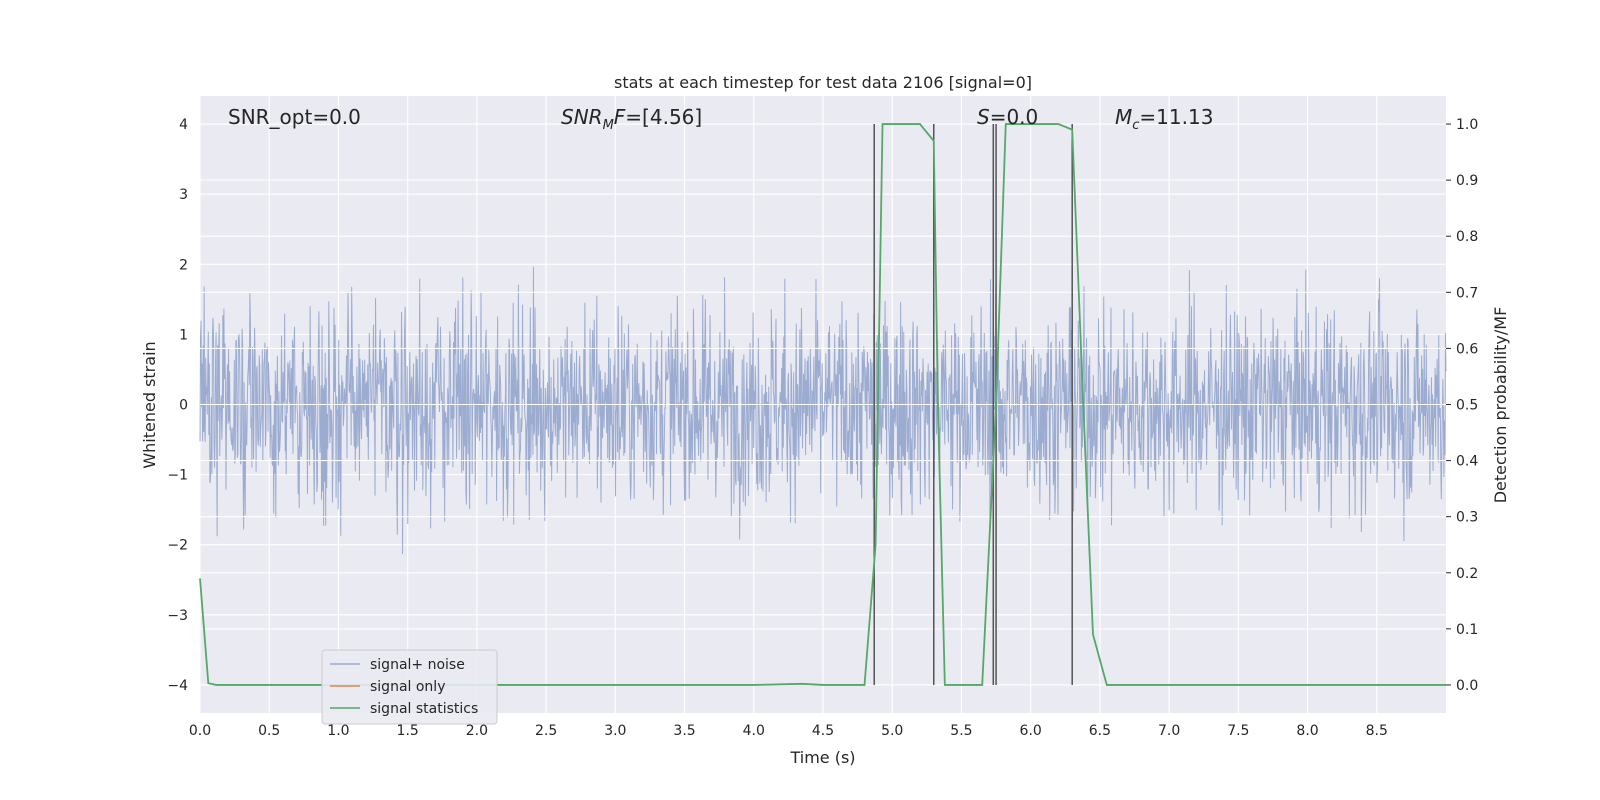 The image size is (1600, 800). What do you see at coordinates (177, 405) in the screenshot?
I see `left-axis-ticks: 4 3 2 1 0 −1 −2 −3 −4` at bounding box center [177, 405].